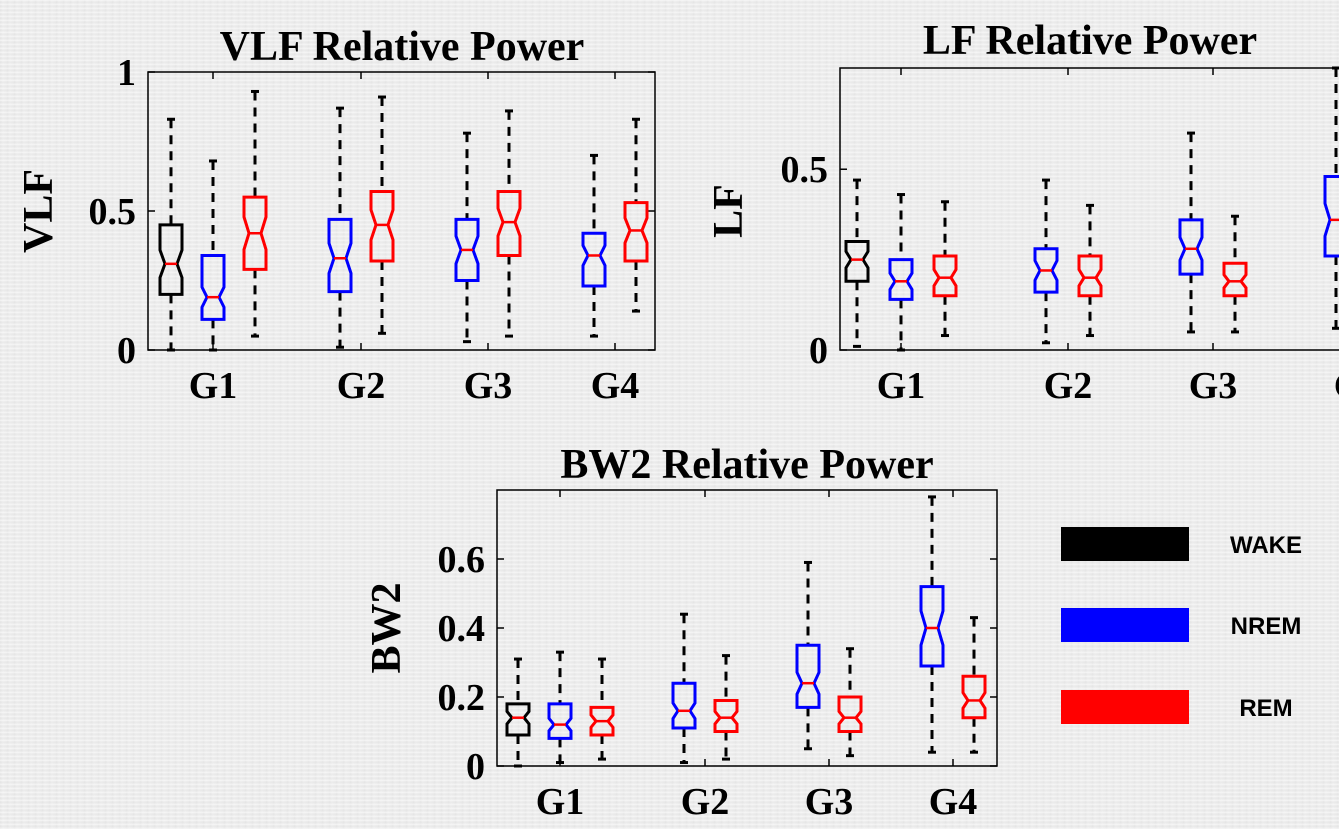 This screenshot has height=829, width=1339. Describe the element at coordinates (1265, 708) in the screenshot. I see `legend-label-rem: REM` at that location.